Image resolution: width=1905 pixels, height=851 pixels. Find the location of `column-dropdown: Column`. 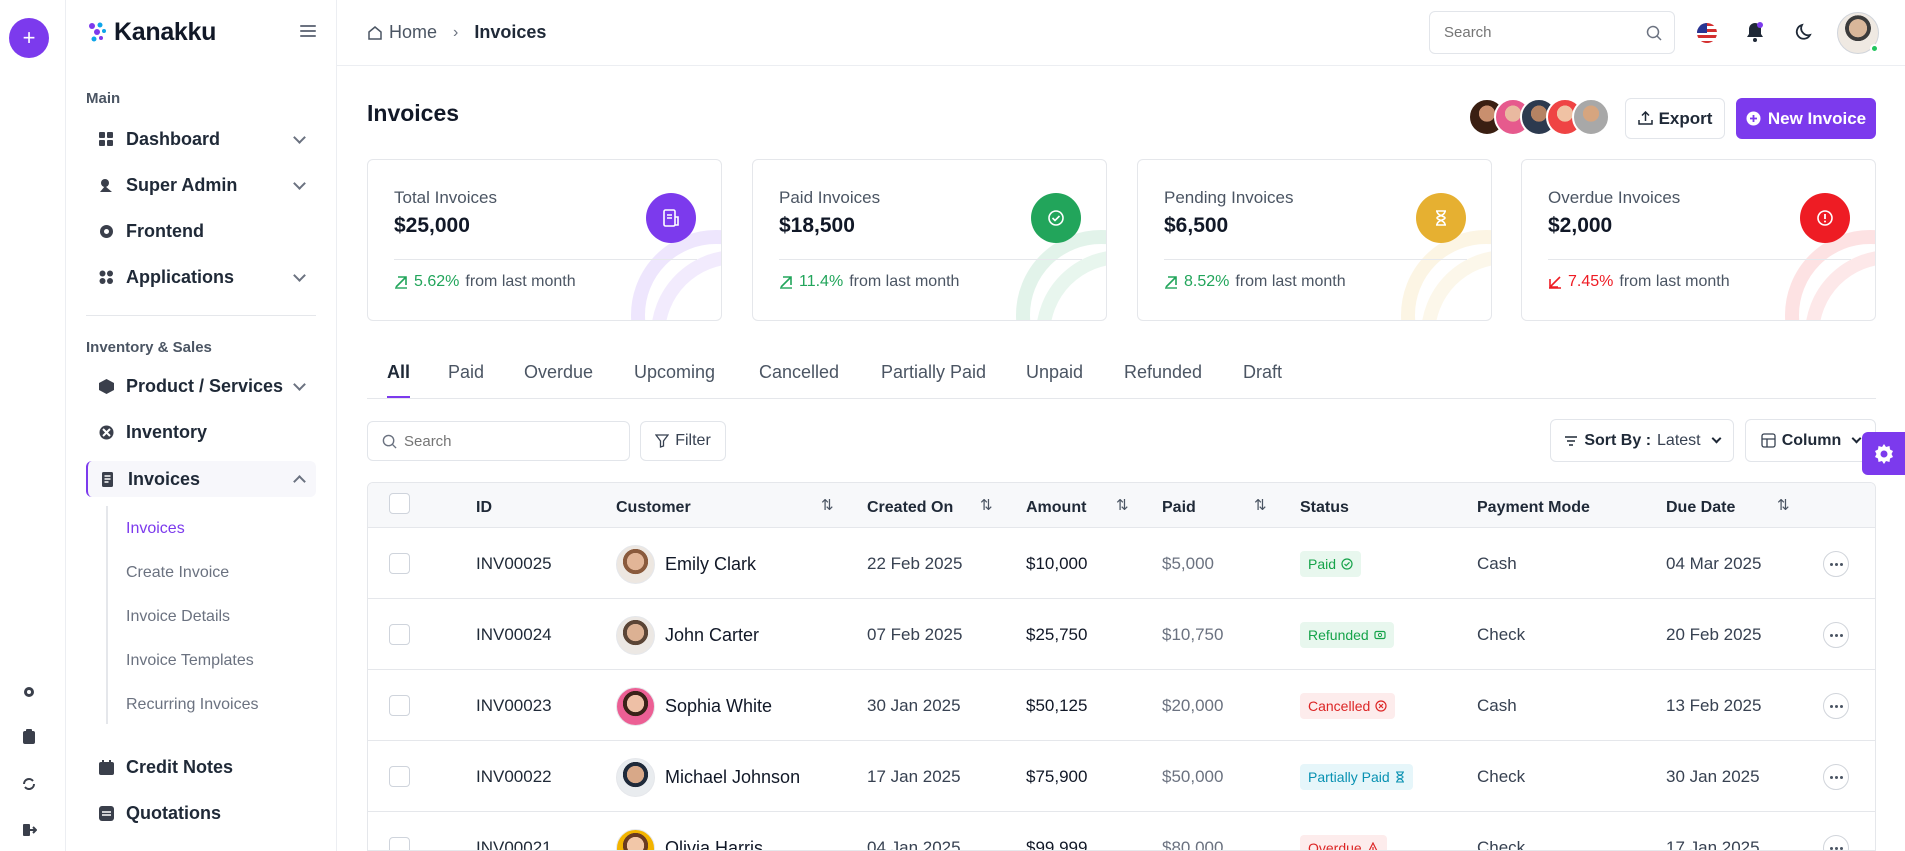

column-dropdown: Column is located at coordinates (1810, 440).